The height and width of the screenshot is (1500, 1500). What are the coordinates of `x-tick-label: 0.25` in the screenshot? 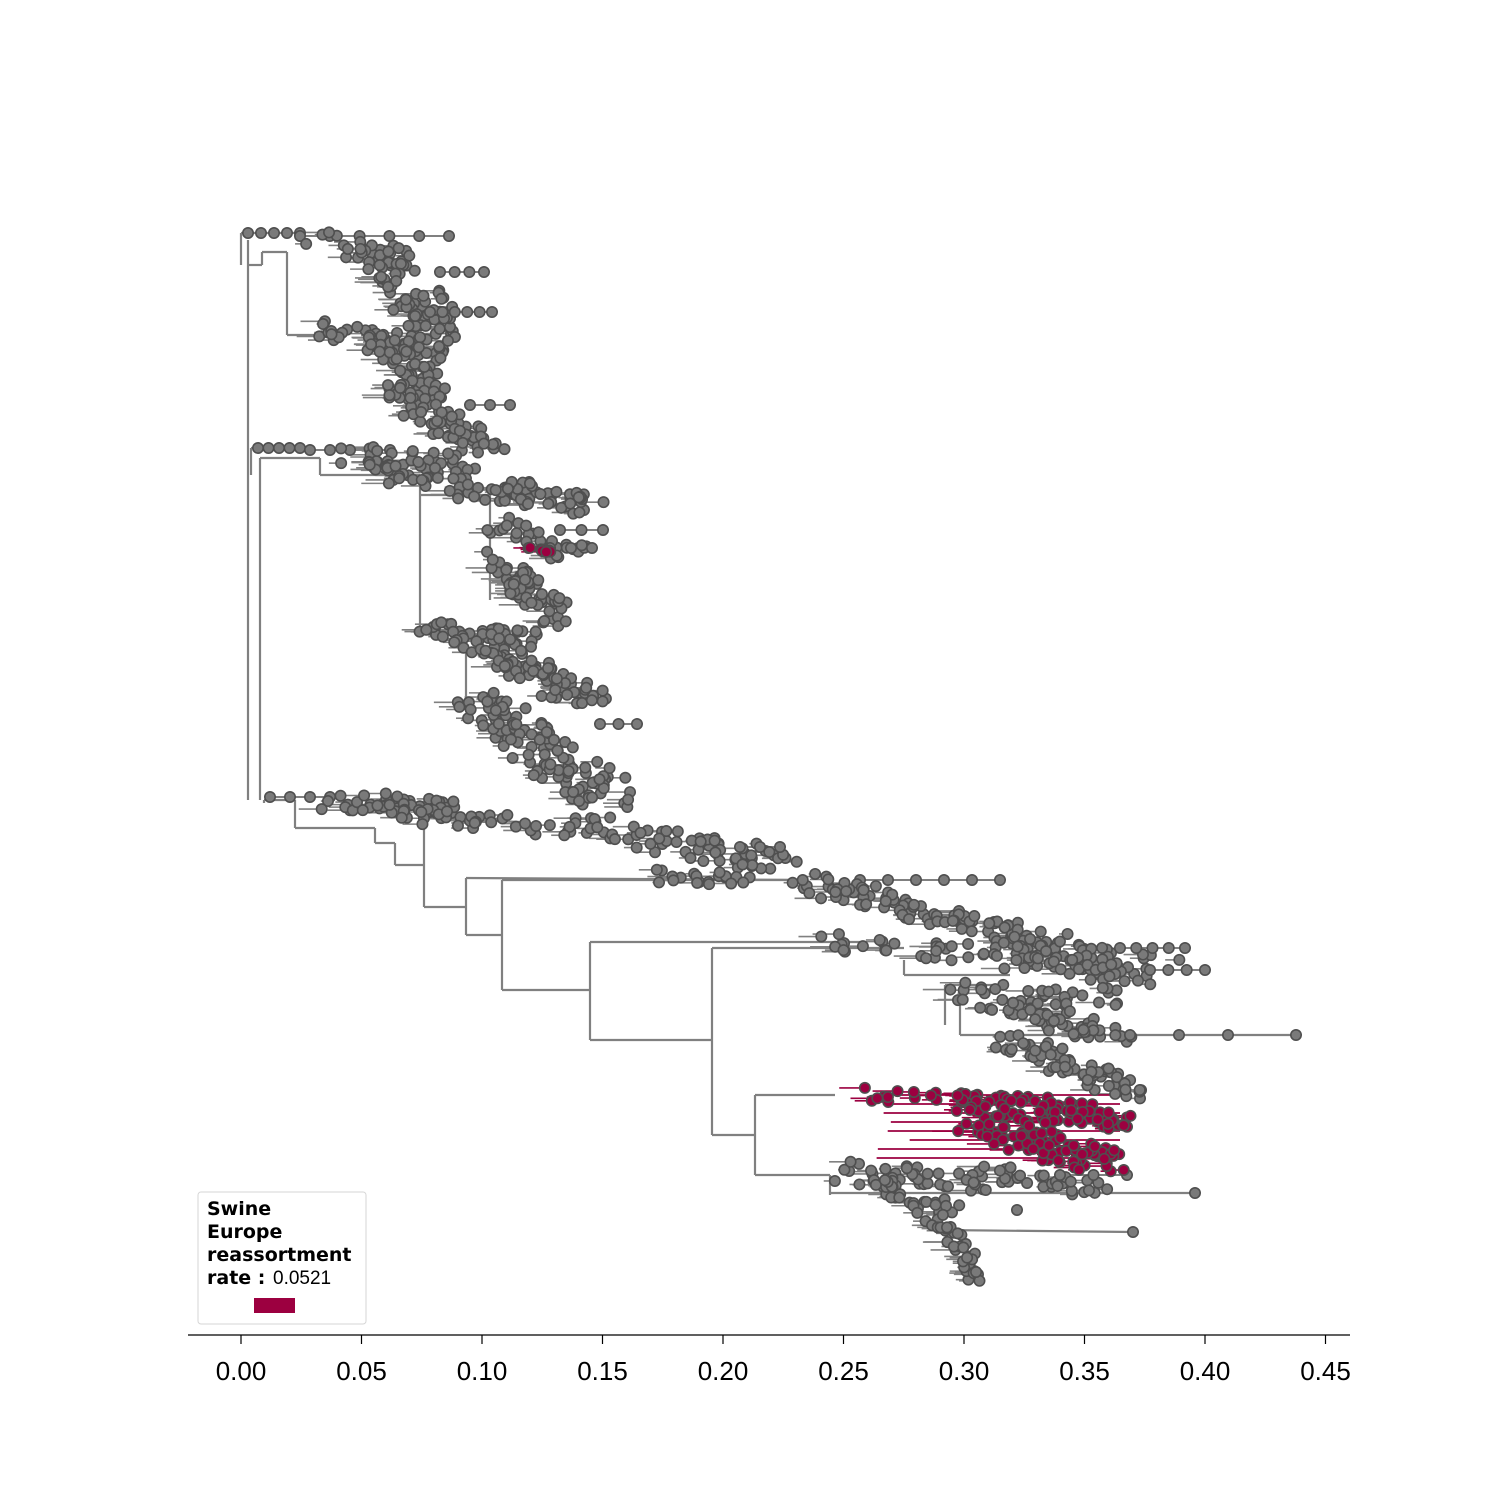 It's located at (843, 1371).